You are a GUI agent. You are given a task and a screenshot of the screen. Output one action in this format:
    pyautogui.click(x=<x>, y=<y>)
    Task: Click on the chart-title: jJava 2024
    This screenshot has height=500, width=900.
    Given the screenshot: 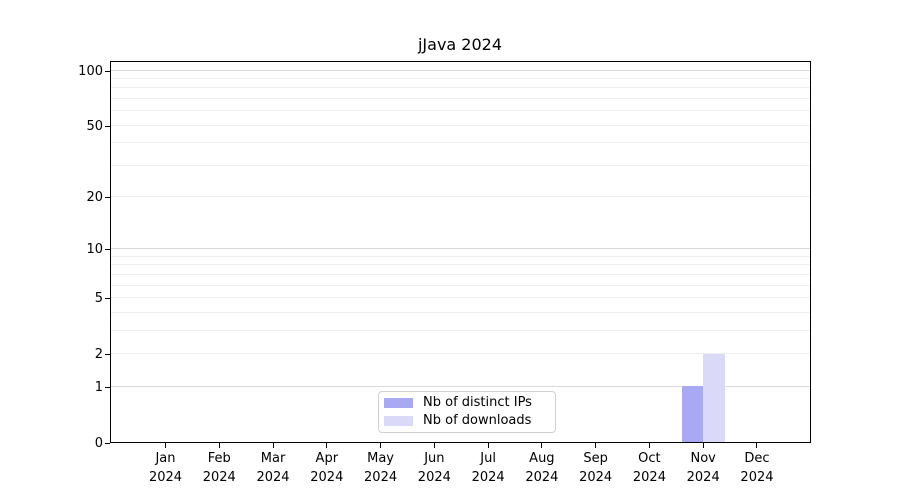 What is the action you would take?
    pyautogui.click(x=460, y=44)
    